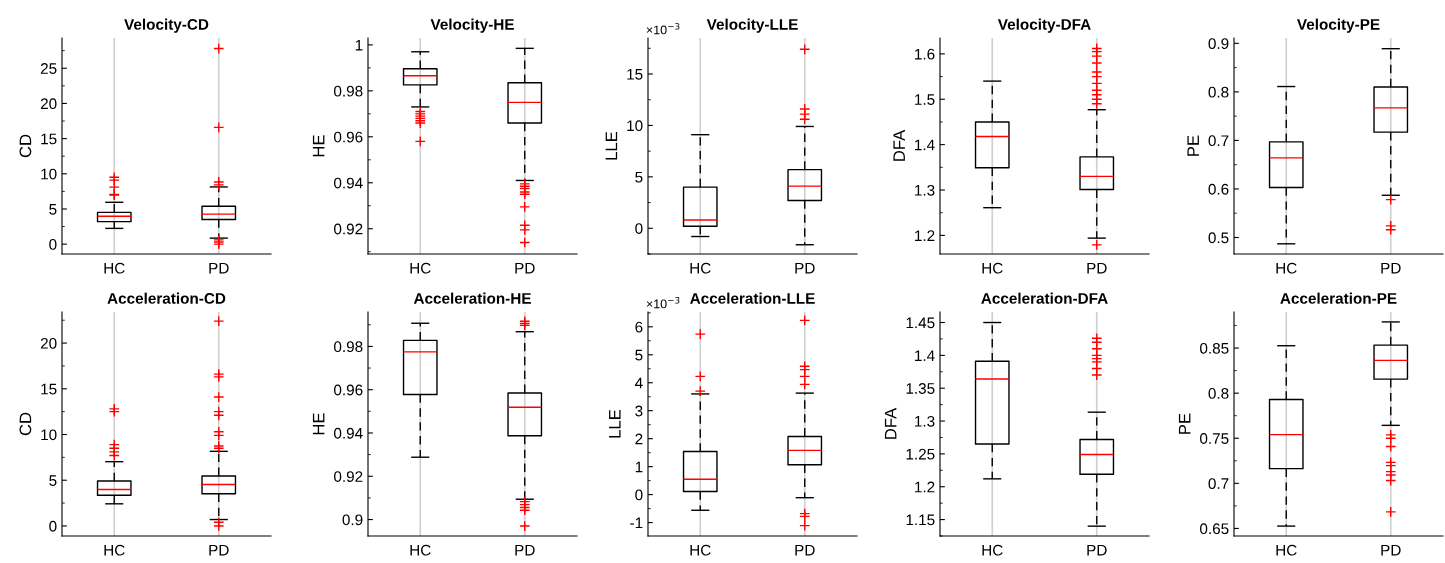 Image resolution: width=1445 pixels, height=563 pixels. Describe the element at coordinates (639, 439) in the screenshot. I see `y-tick-label: 2` at that location.